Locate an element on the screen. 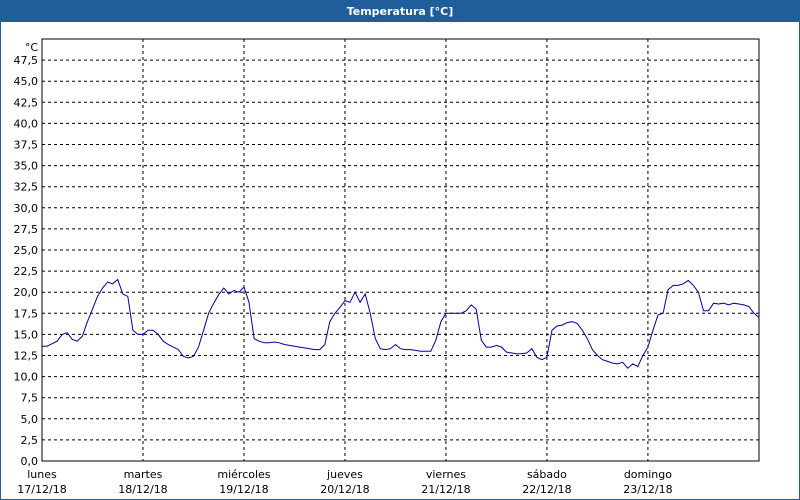 The height and width of the screenshot is (500, 800). y-tick-label: 2,5 is located at coordinates (30, 440).